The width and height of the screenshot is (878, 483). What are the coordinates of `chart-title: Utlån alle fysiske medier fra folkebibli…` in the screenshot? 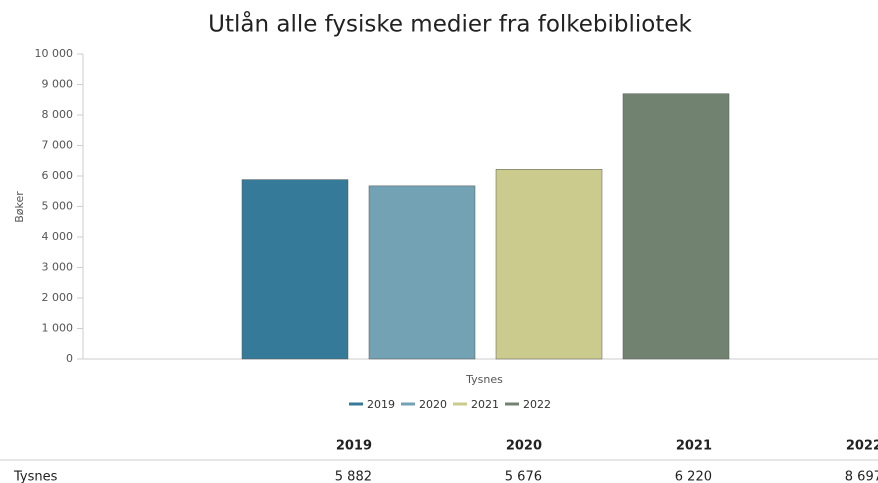 It's located at (450, 24).